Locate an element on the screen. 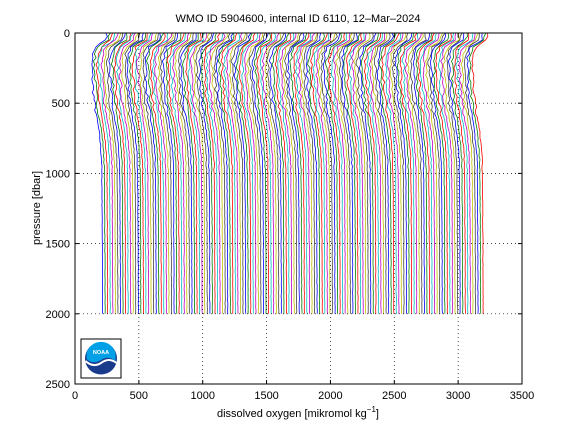 This screenshot has width=576, height=432. y-axis-label: pressure [dbar] is located at coordinates (37, 208).